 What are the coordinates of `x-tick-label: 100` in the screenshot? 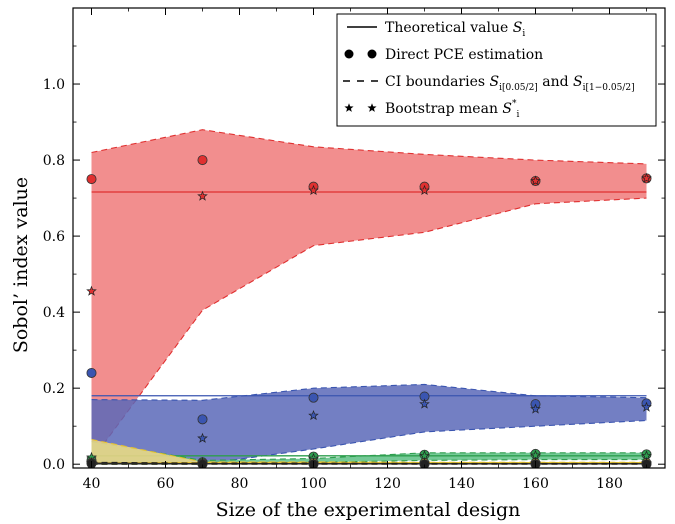 It's located at (313, 484).